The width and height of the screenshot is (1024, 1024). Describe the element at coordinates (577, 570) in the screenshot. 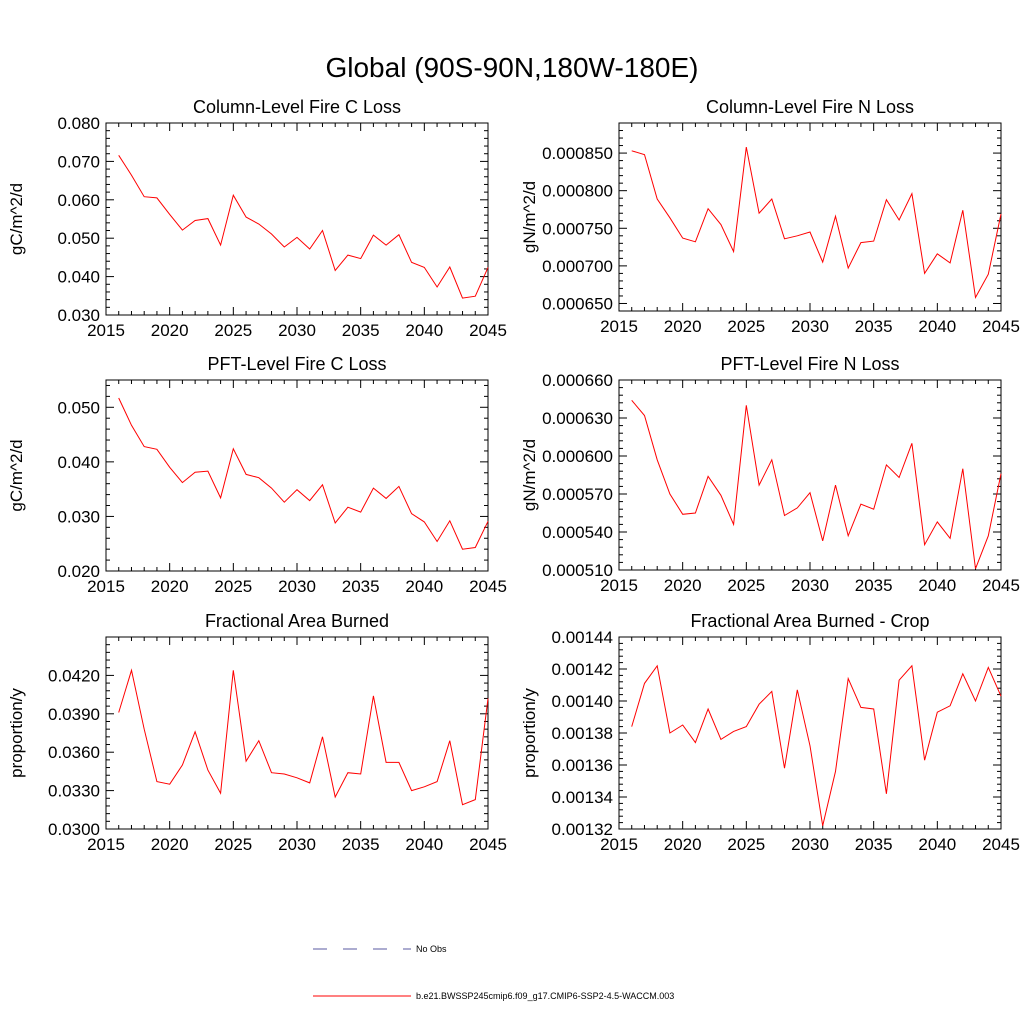

I see `y-tick-label: 0.000510` at that location.